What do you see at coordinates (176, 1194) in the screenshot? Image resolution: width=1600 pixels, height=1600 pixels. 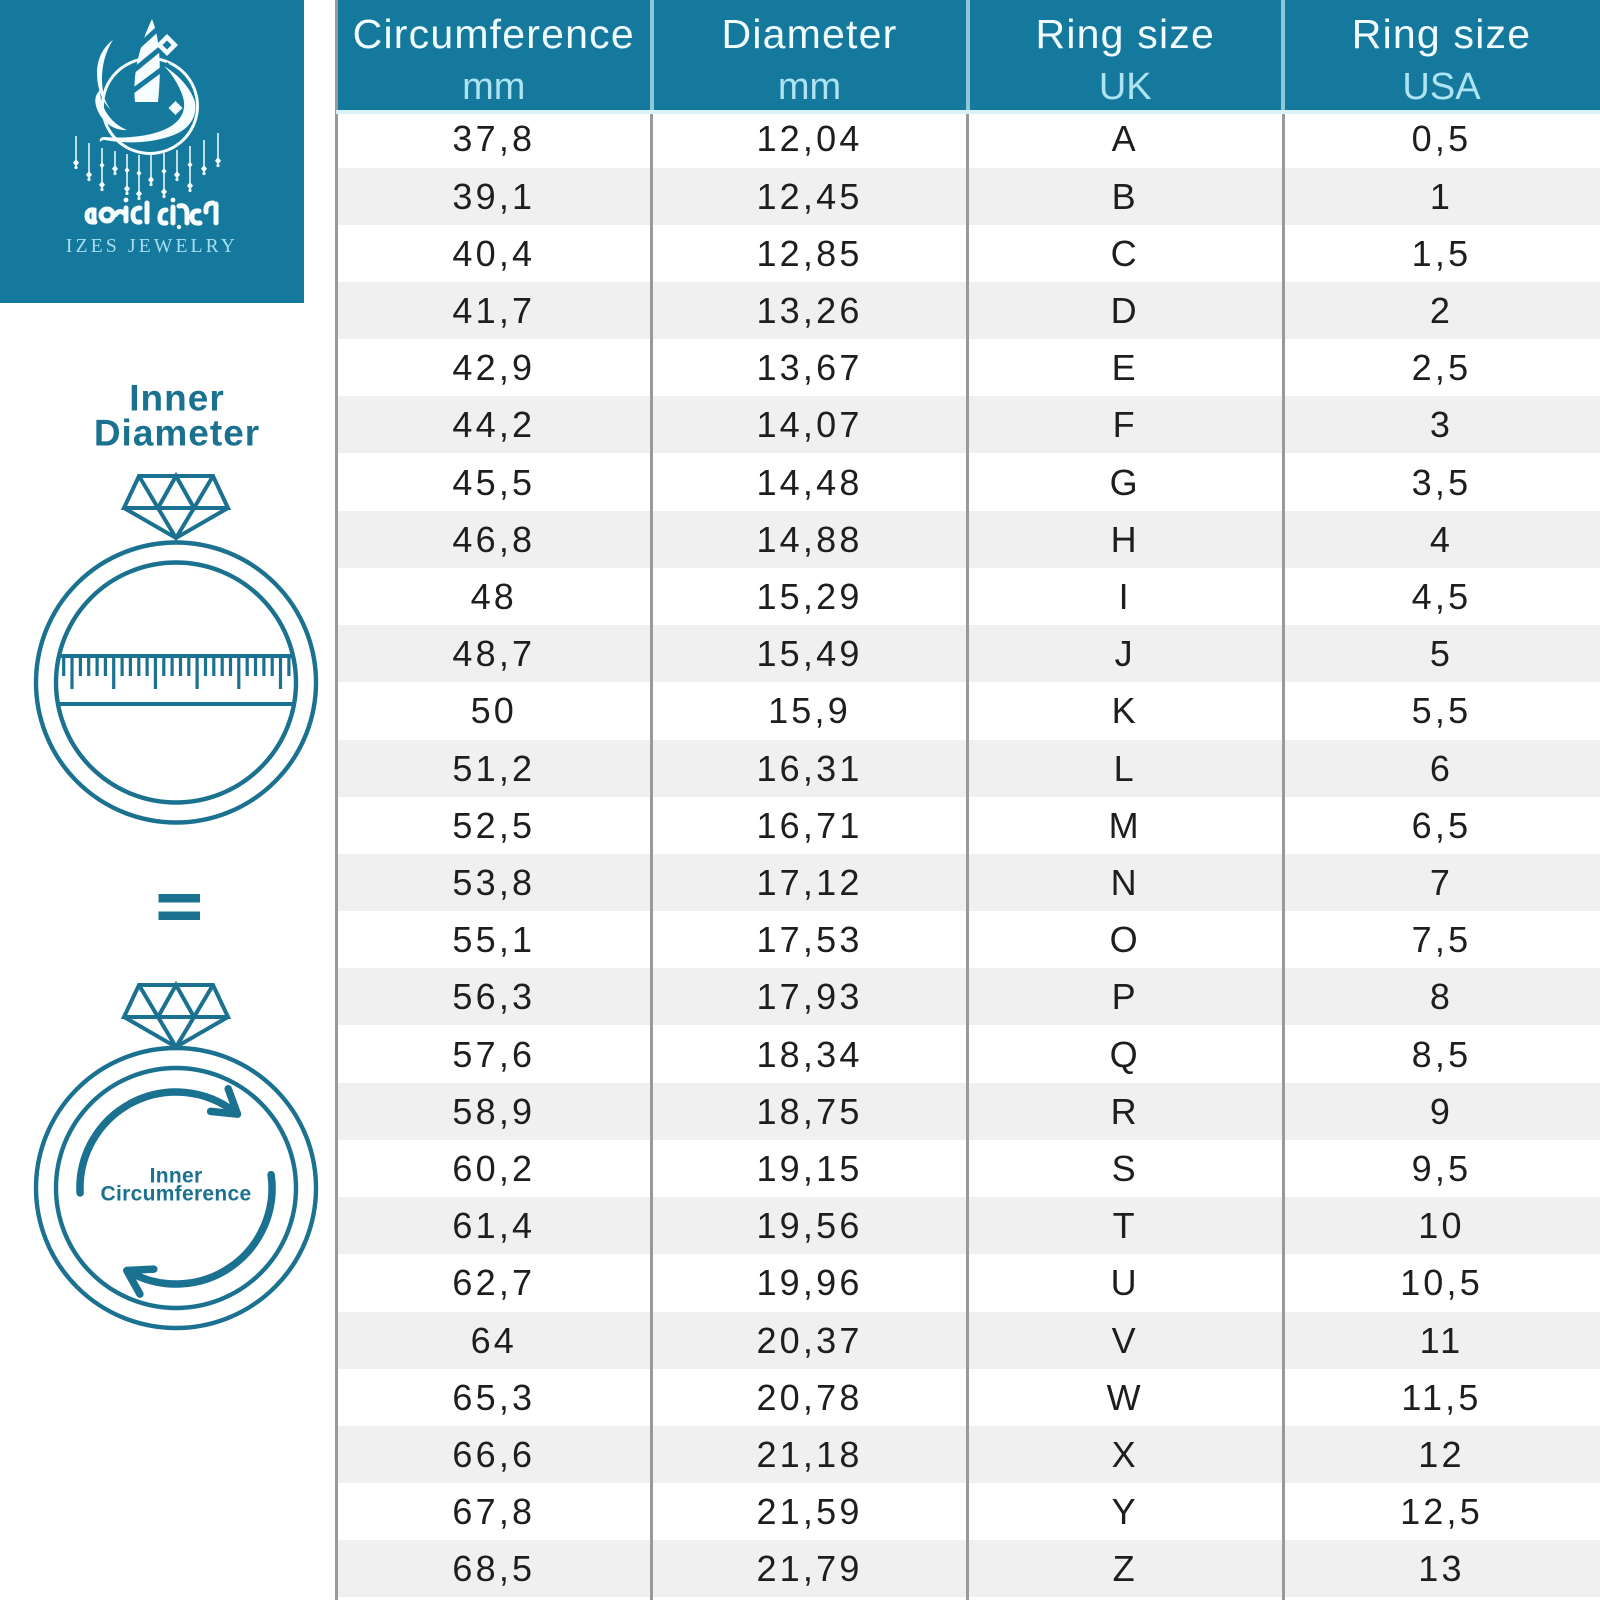 I see `svg-text: Circumference` at bounding box center [176, 1194].